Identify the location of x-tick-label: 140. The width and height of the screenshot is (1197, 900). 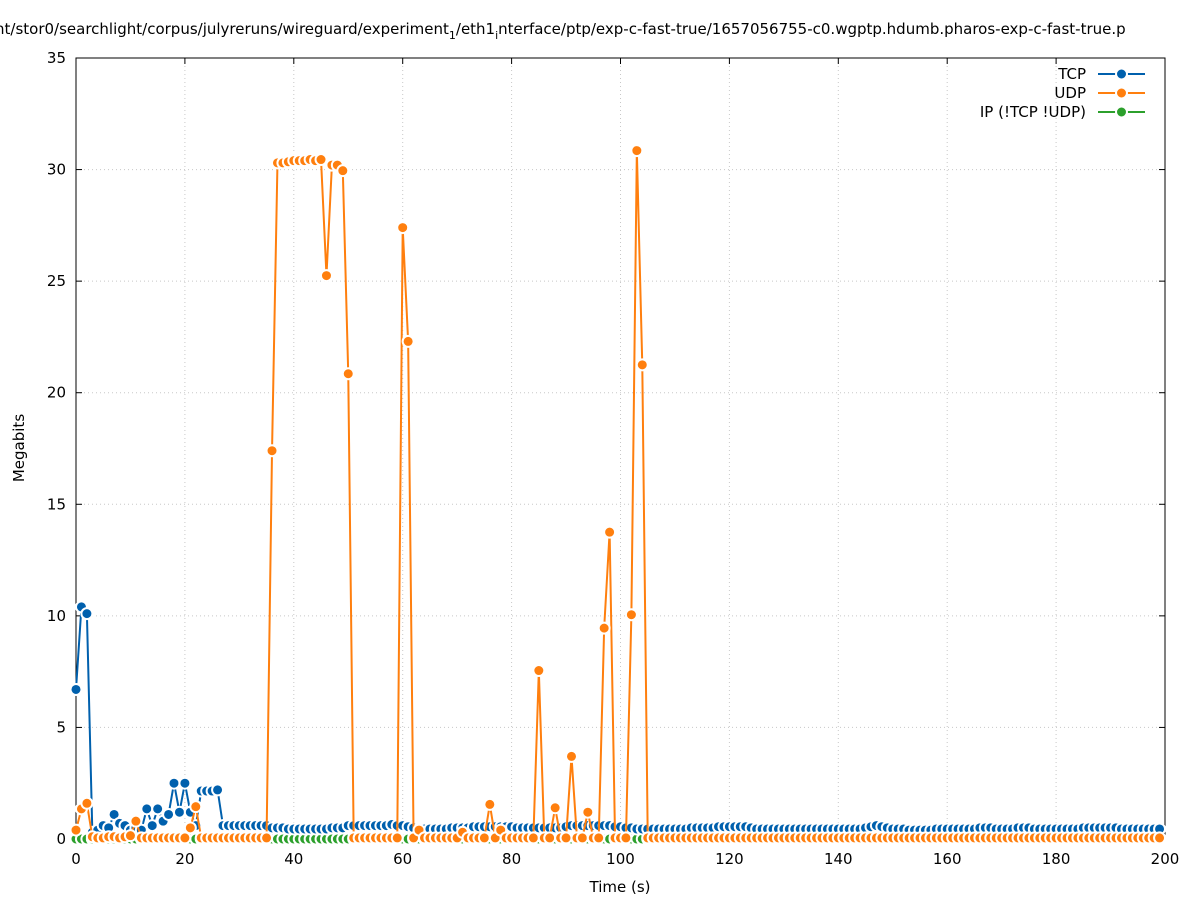
(838, 859).